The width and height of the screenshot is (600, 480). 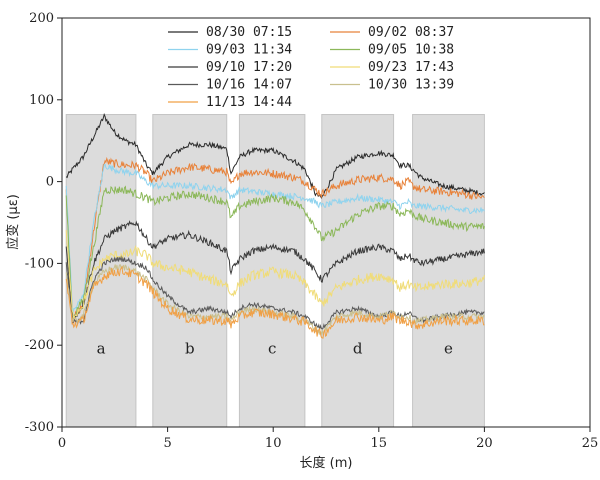 What do you see at coordinates (411, 67) in the screenshot?
I see `legend-label: 09/23 17:43` at bounding box center [411, 67].